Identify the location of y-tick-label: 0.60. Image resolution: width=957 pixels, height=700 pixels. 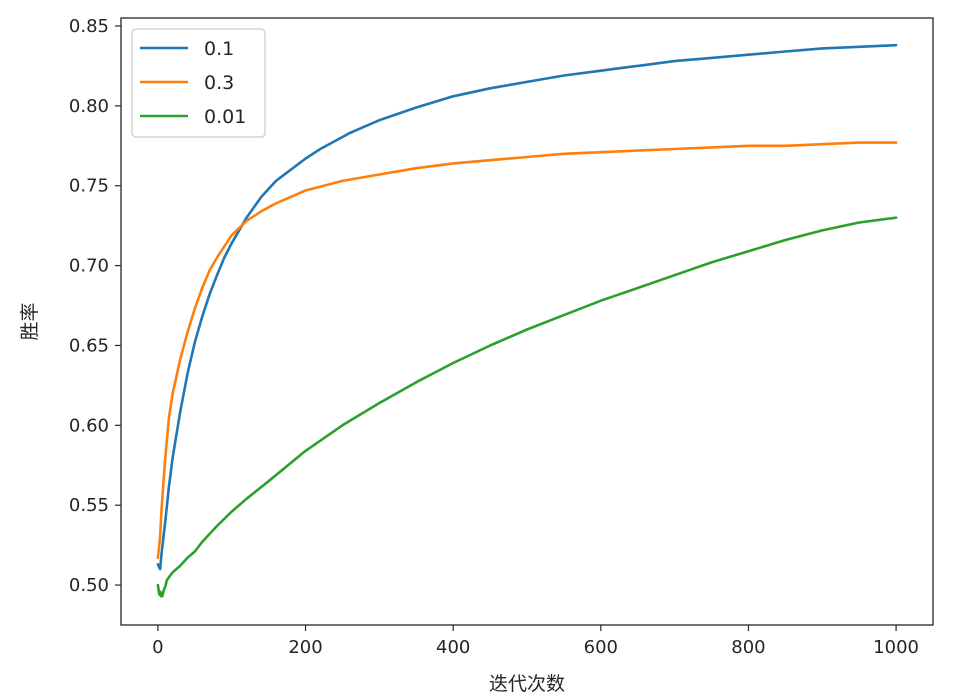
(89, 425).